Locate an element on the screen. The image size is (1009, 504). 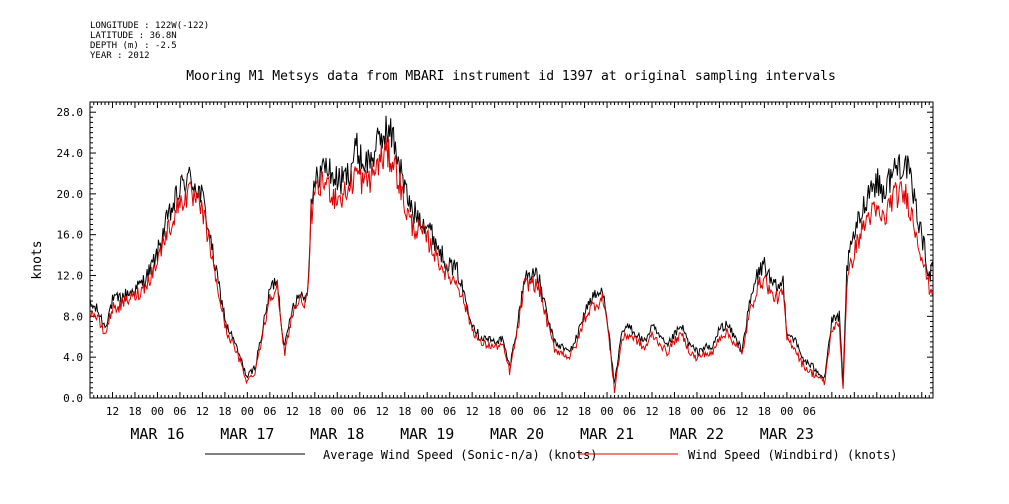
meta-latitude: LATITUDE : 36.8N is located at coordinates (133, 36).